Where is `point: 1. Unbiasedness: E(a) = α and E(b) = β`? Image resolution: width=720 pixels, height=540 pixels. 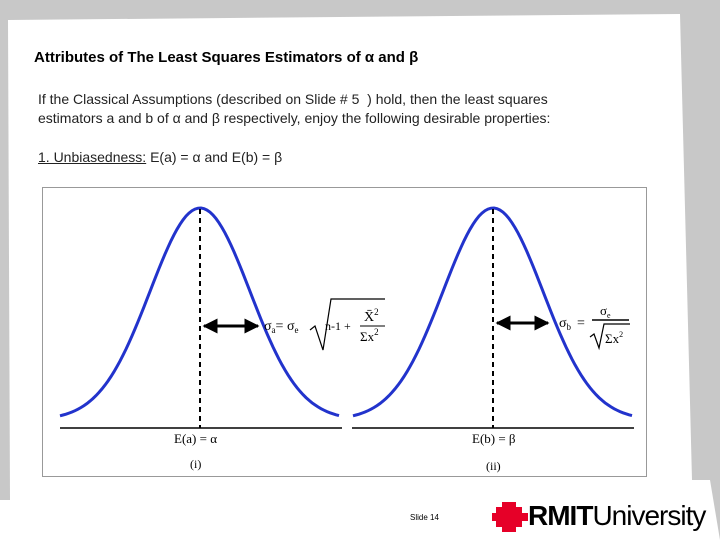 point: 1. Unbiasedness: E(a) = α and E(b) = β is located at coordinates (160, 157).